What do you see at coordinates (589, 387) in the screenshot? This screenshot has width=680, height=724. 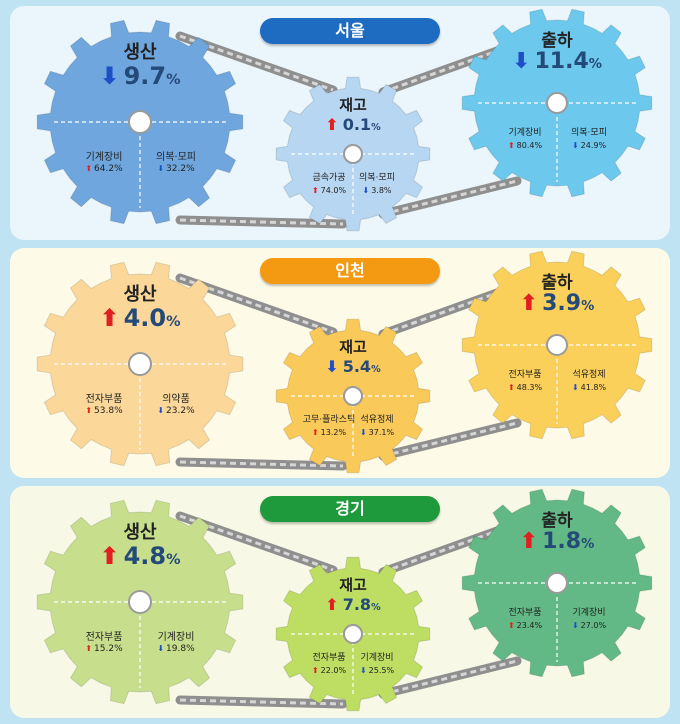 I see `item-change: ⬇ 41.8%` at bounding box center [589, 387].